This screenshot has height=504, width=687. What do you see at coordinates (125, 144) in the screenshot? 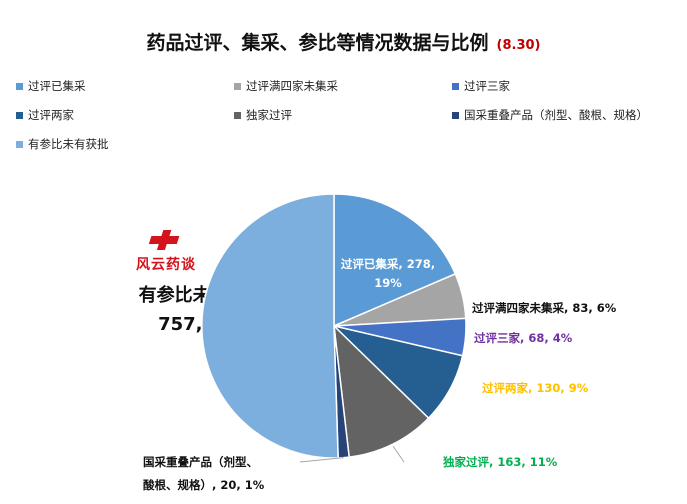
I see `legend-item: 有参比未有获批` at bounding box center [125, 144].